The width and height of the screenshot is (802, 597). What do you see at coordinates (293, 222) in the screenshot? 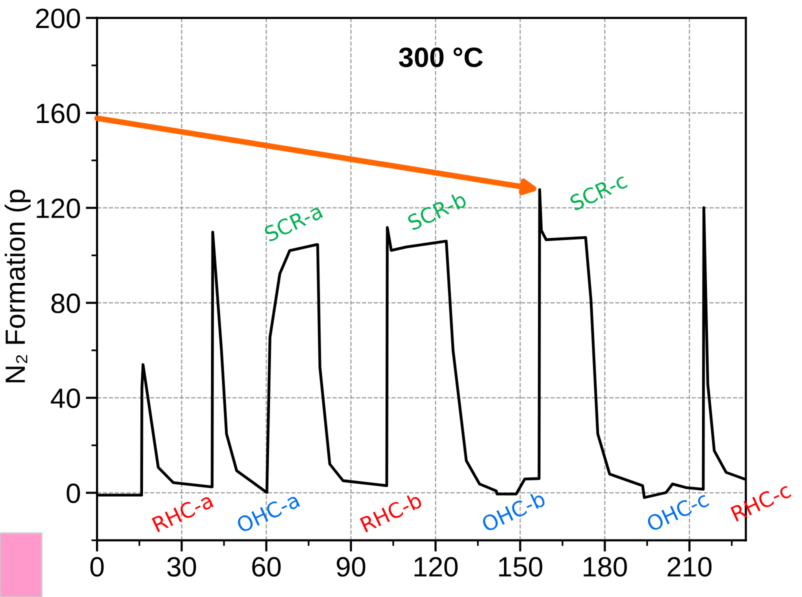
I see `annotation: SCR-a` at bounding box center [293, 222].